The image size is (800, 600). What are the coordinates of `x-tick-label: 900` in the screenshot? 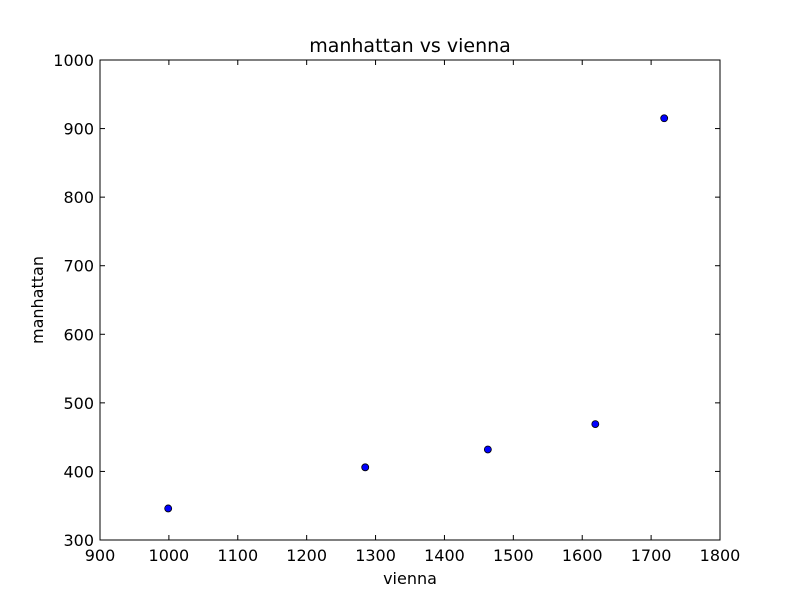 It's located at (100, 555).